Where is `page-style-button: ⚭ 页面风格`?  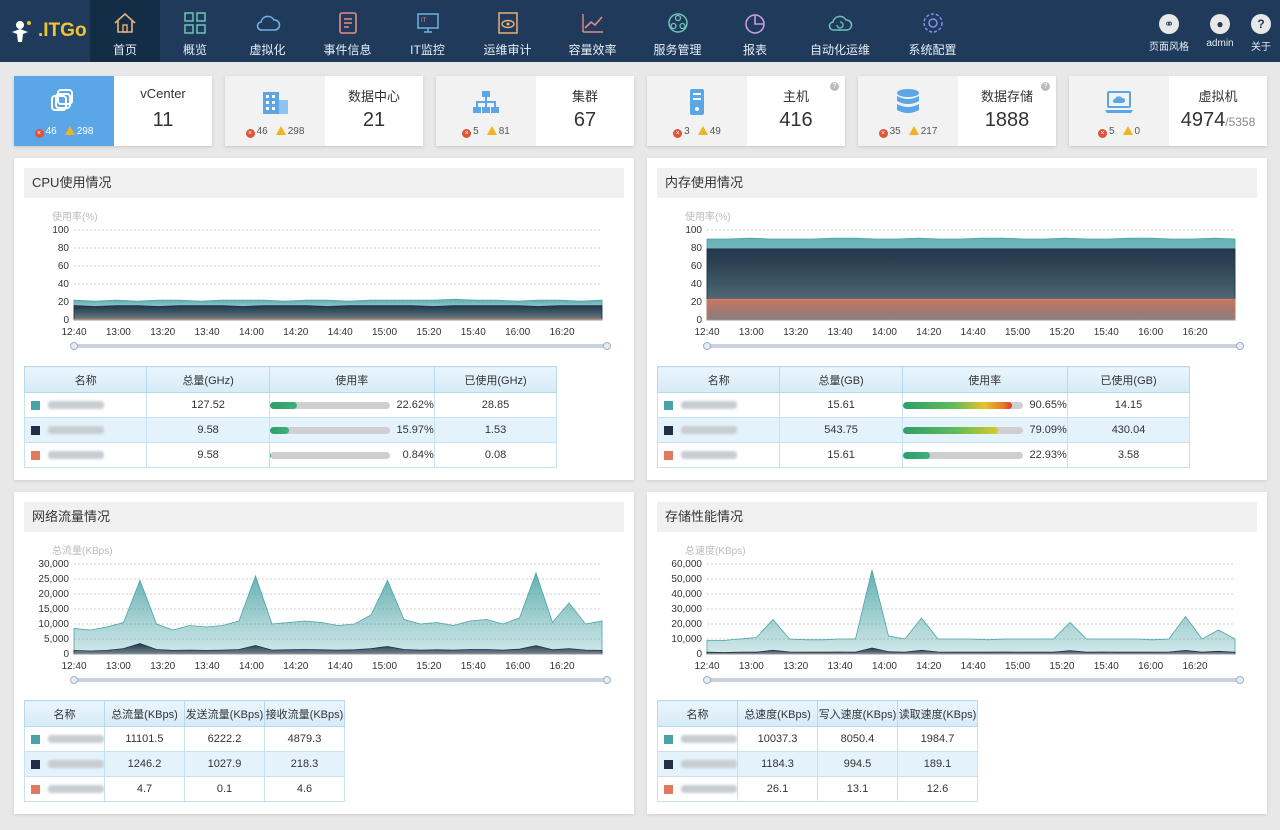 page-style-button: ⚭ 页面风格 is located at coordinates (1169, 33).